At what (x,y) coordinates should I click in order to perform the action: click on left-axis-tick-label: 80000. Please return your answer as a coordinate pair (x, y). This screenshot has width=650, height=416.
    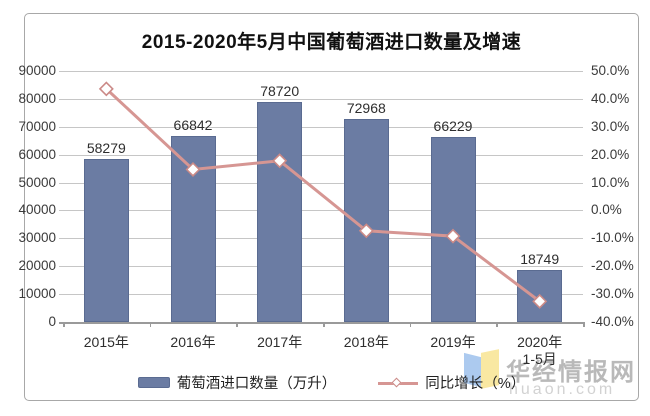
    Looking at the image, I should click on (37, 98).